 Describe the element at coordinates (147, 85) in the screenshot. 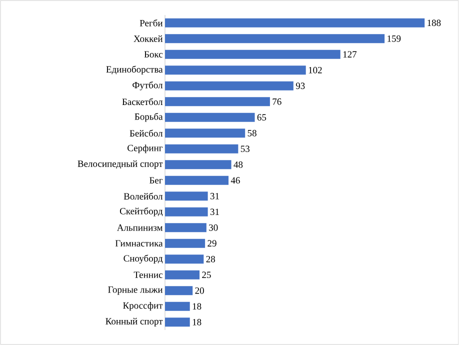

I see `y-tick-label: Футбол` at that location.